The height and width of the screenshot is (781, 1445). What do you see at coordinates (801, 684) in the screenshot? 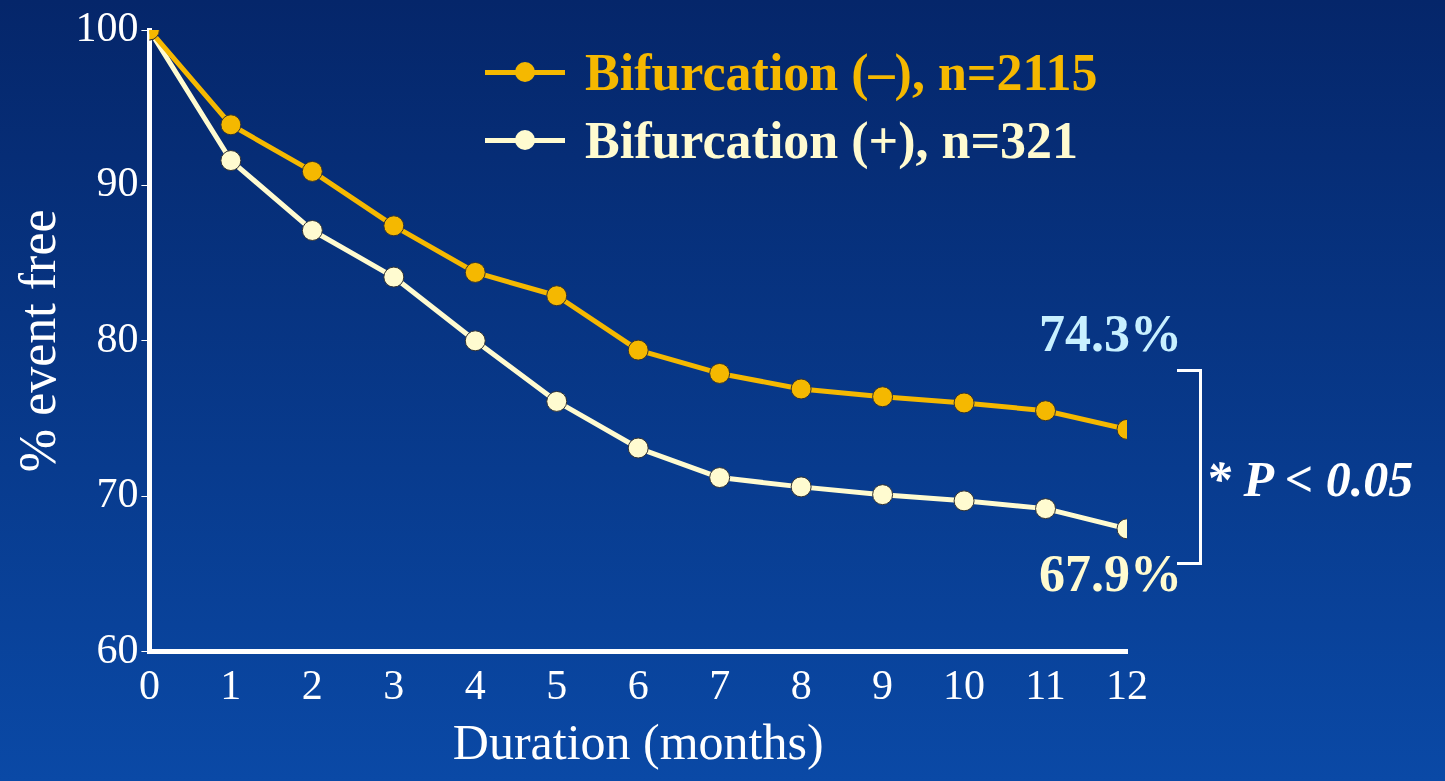
I see `x-tick-label: 8` at bounding box center [801, 684].